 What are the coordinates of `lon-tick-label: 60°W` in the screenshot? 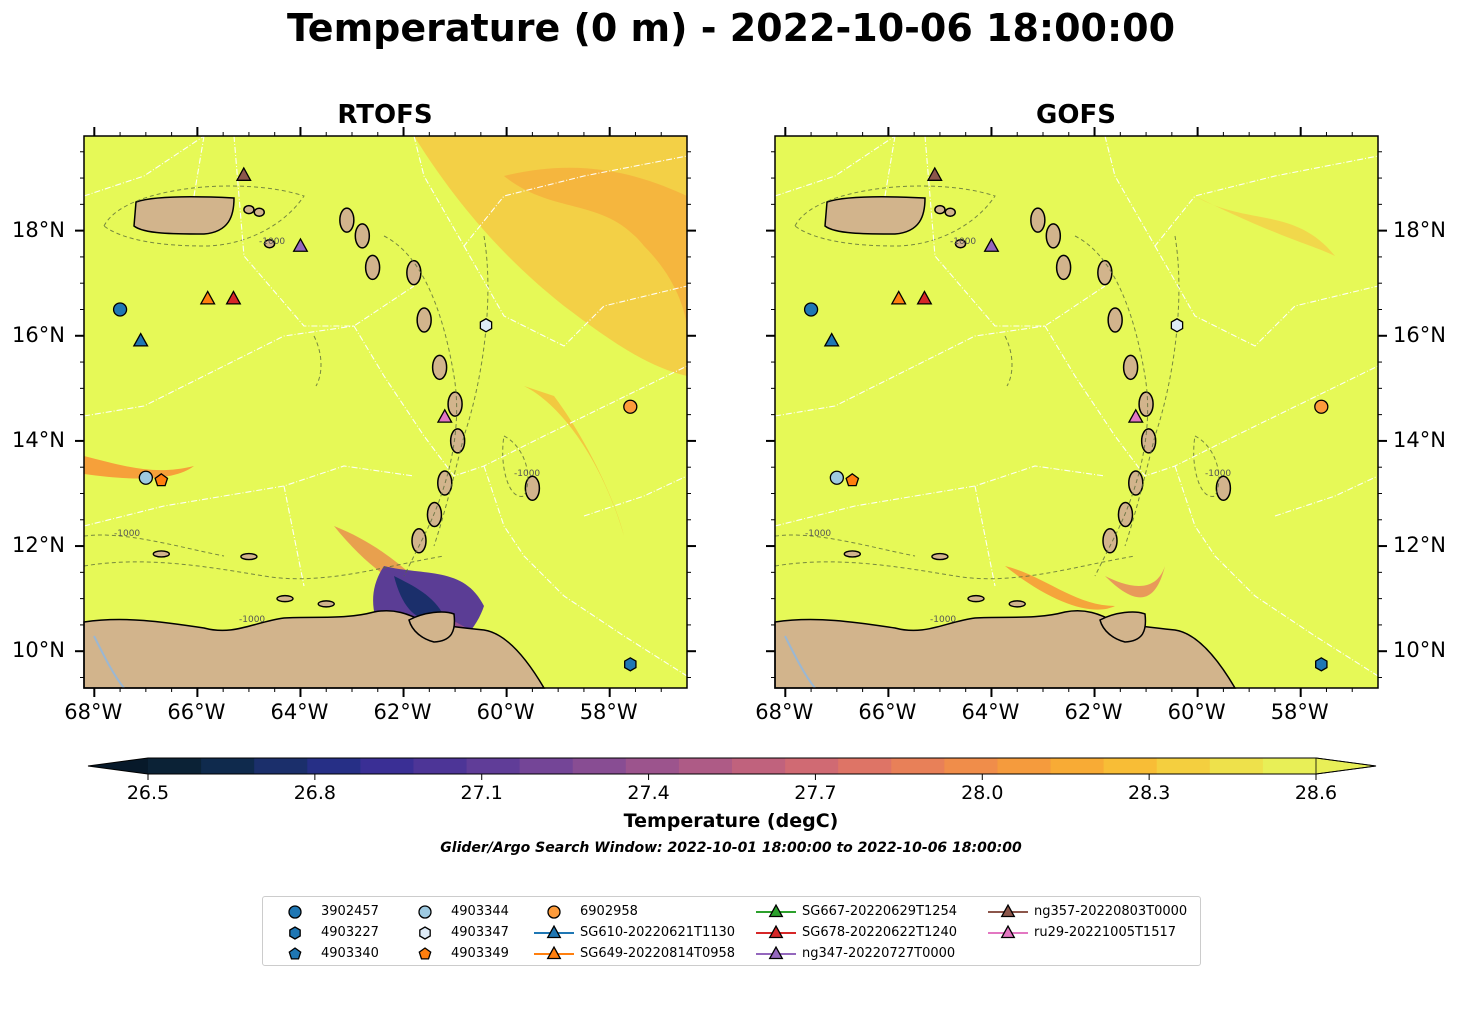 It's located at (505, 712).